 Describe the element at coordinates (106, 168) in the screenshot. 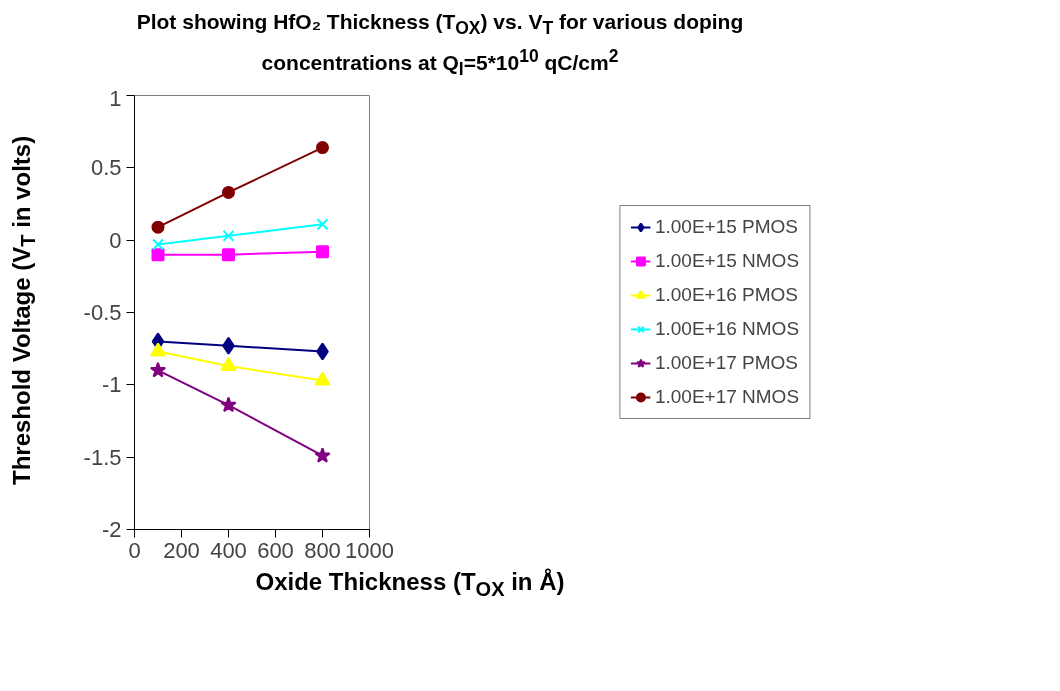

I see `y-tick-label: 0.5` at that location.